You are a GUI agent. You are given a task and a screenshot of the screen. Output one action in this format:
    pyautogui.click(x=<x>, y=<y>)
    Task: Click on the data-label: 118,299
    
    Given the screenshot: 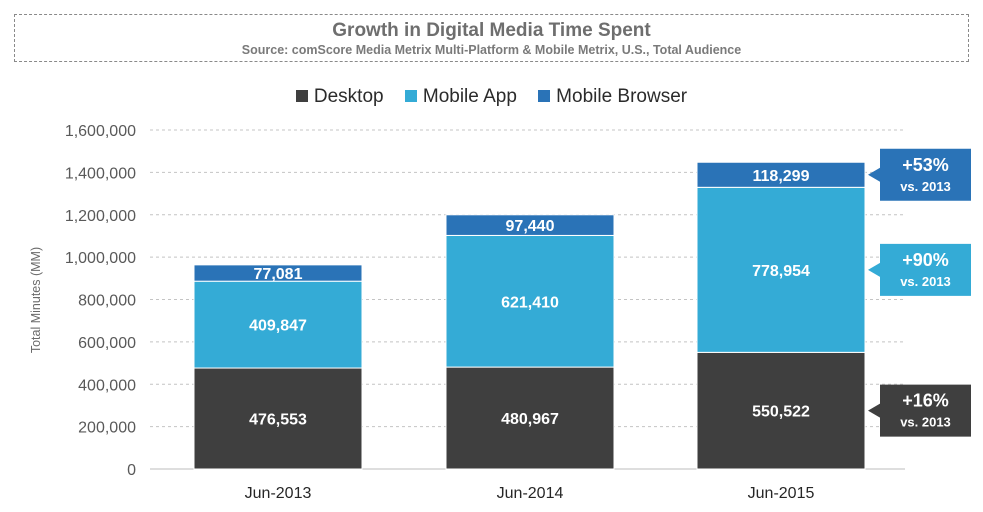 What is the action you would take?
    pyautogui.click(x=781, y=176)
    